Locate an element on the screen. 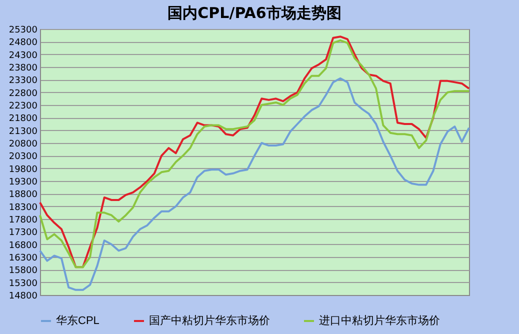 The image size is (519, 334). y-tick-label: 19300 is located at coordinates (23, 183).